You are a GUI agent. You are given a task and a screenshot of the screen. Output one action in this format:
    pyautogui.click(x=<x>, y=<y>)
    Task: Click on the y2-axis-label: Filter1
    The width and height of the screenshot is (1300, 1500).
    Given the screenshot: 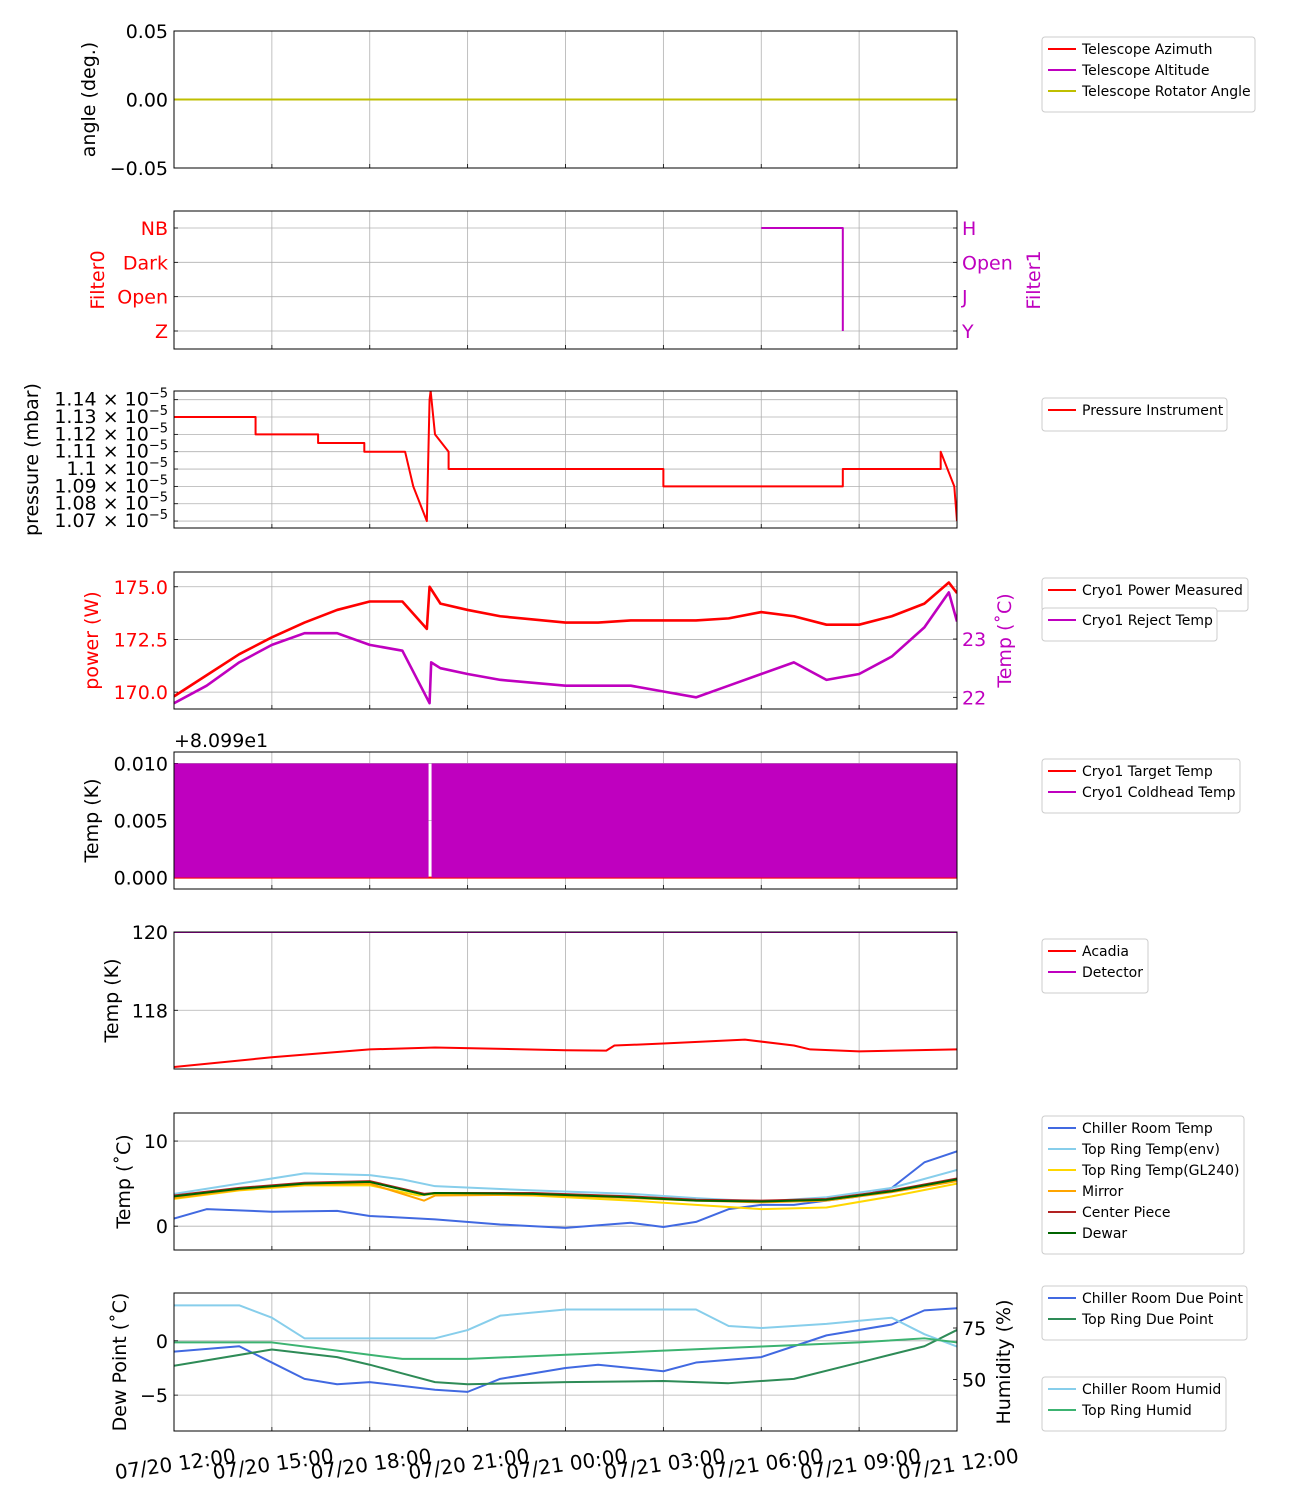 What is the action you would take?
    pyautogui.click(x=1034, y=279)
    